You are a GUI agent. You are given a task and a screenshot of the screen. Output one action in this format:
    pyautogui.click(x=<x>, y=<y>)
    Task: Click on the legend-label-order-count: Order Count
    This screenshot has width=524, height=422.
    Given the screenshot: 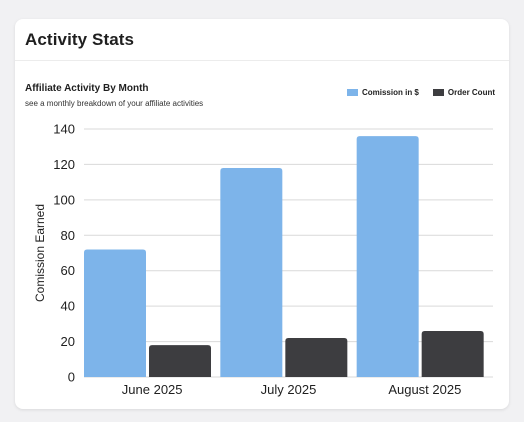 What is the action you would take?
    pyautogui.click(x=471, y=92)
    